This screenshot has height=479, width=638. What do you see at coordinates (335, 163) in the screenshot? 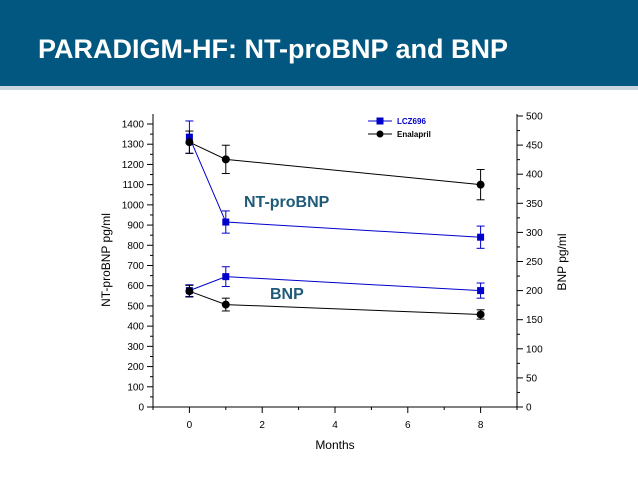
I see `series-line-enalapril-nt-probnp` at bounding box center [335, 163].